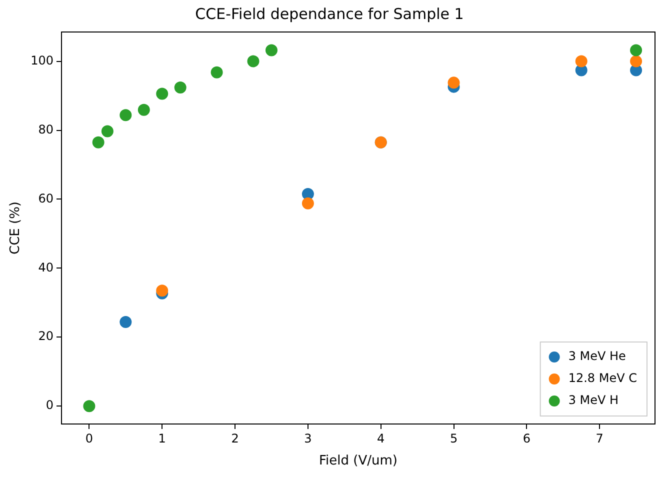 This screenshot has width=667, height=477. I want to click on x-tick-label: 1, so click(162, 438).